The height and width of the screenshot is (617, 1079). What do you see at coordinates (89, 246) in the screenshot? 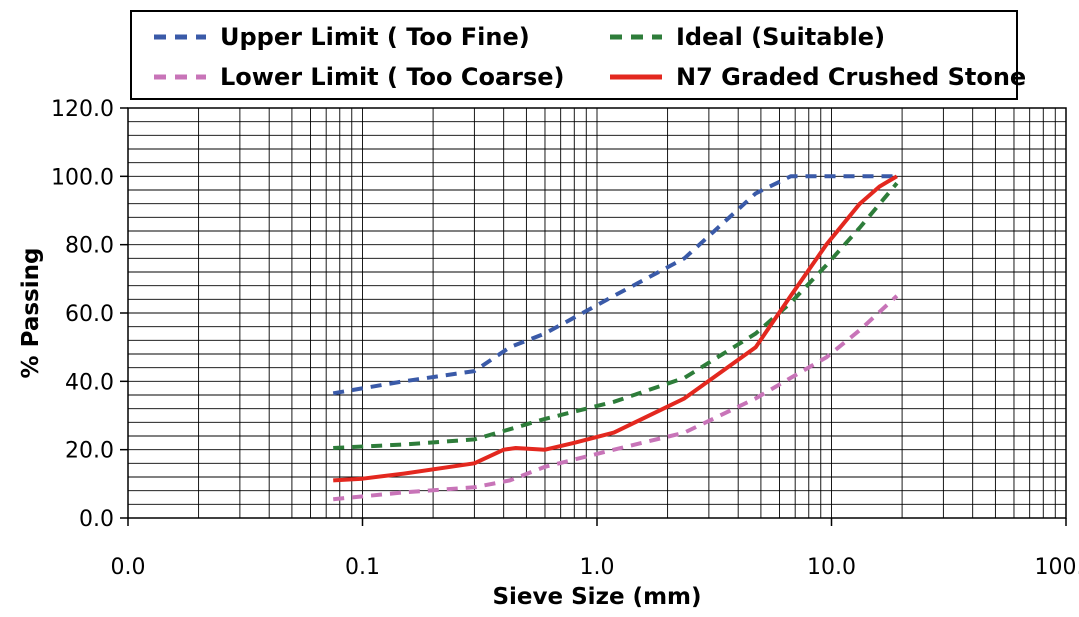
I see `y-tick-label: 80.0` at bounding box center [89, 246].